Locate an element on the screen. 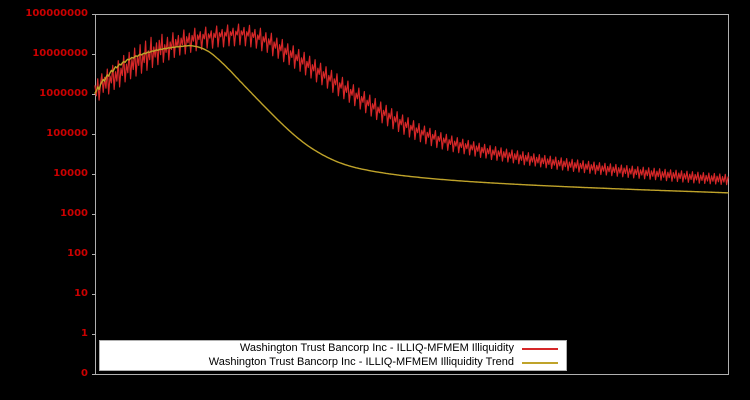 The height and width of the screenshot is (400, 750). y-axis-tick-label: 10000000 is located at coordinates (60, 53).